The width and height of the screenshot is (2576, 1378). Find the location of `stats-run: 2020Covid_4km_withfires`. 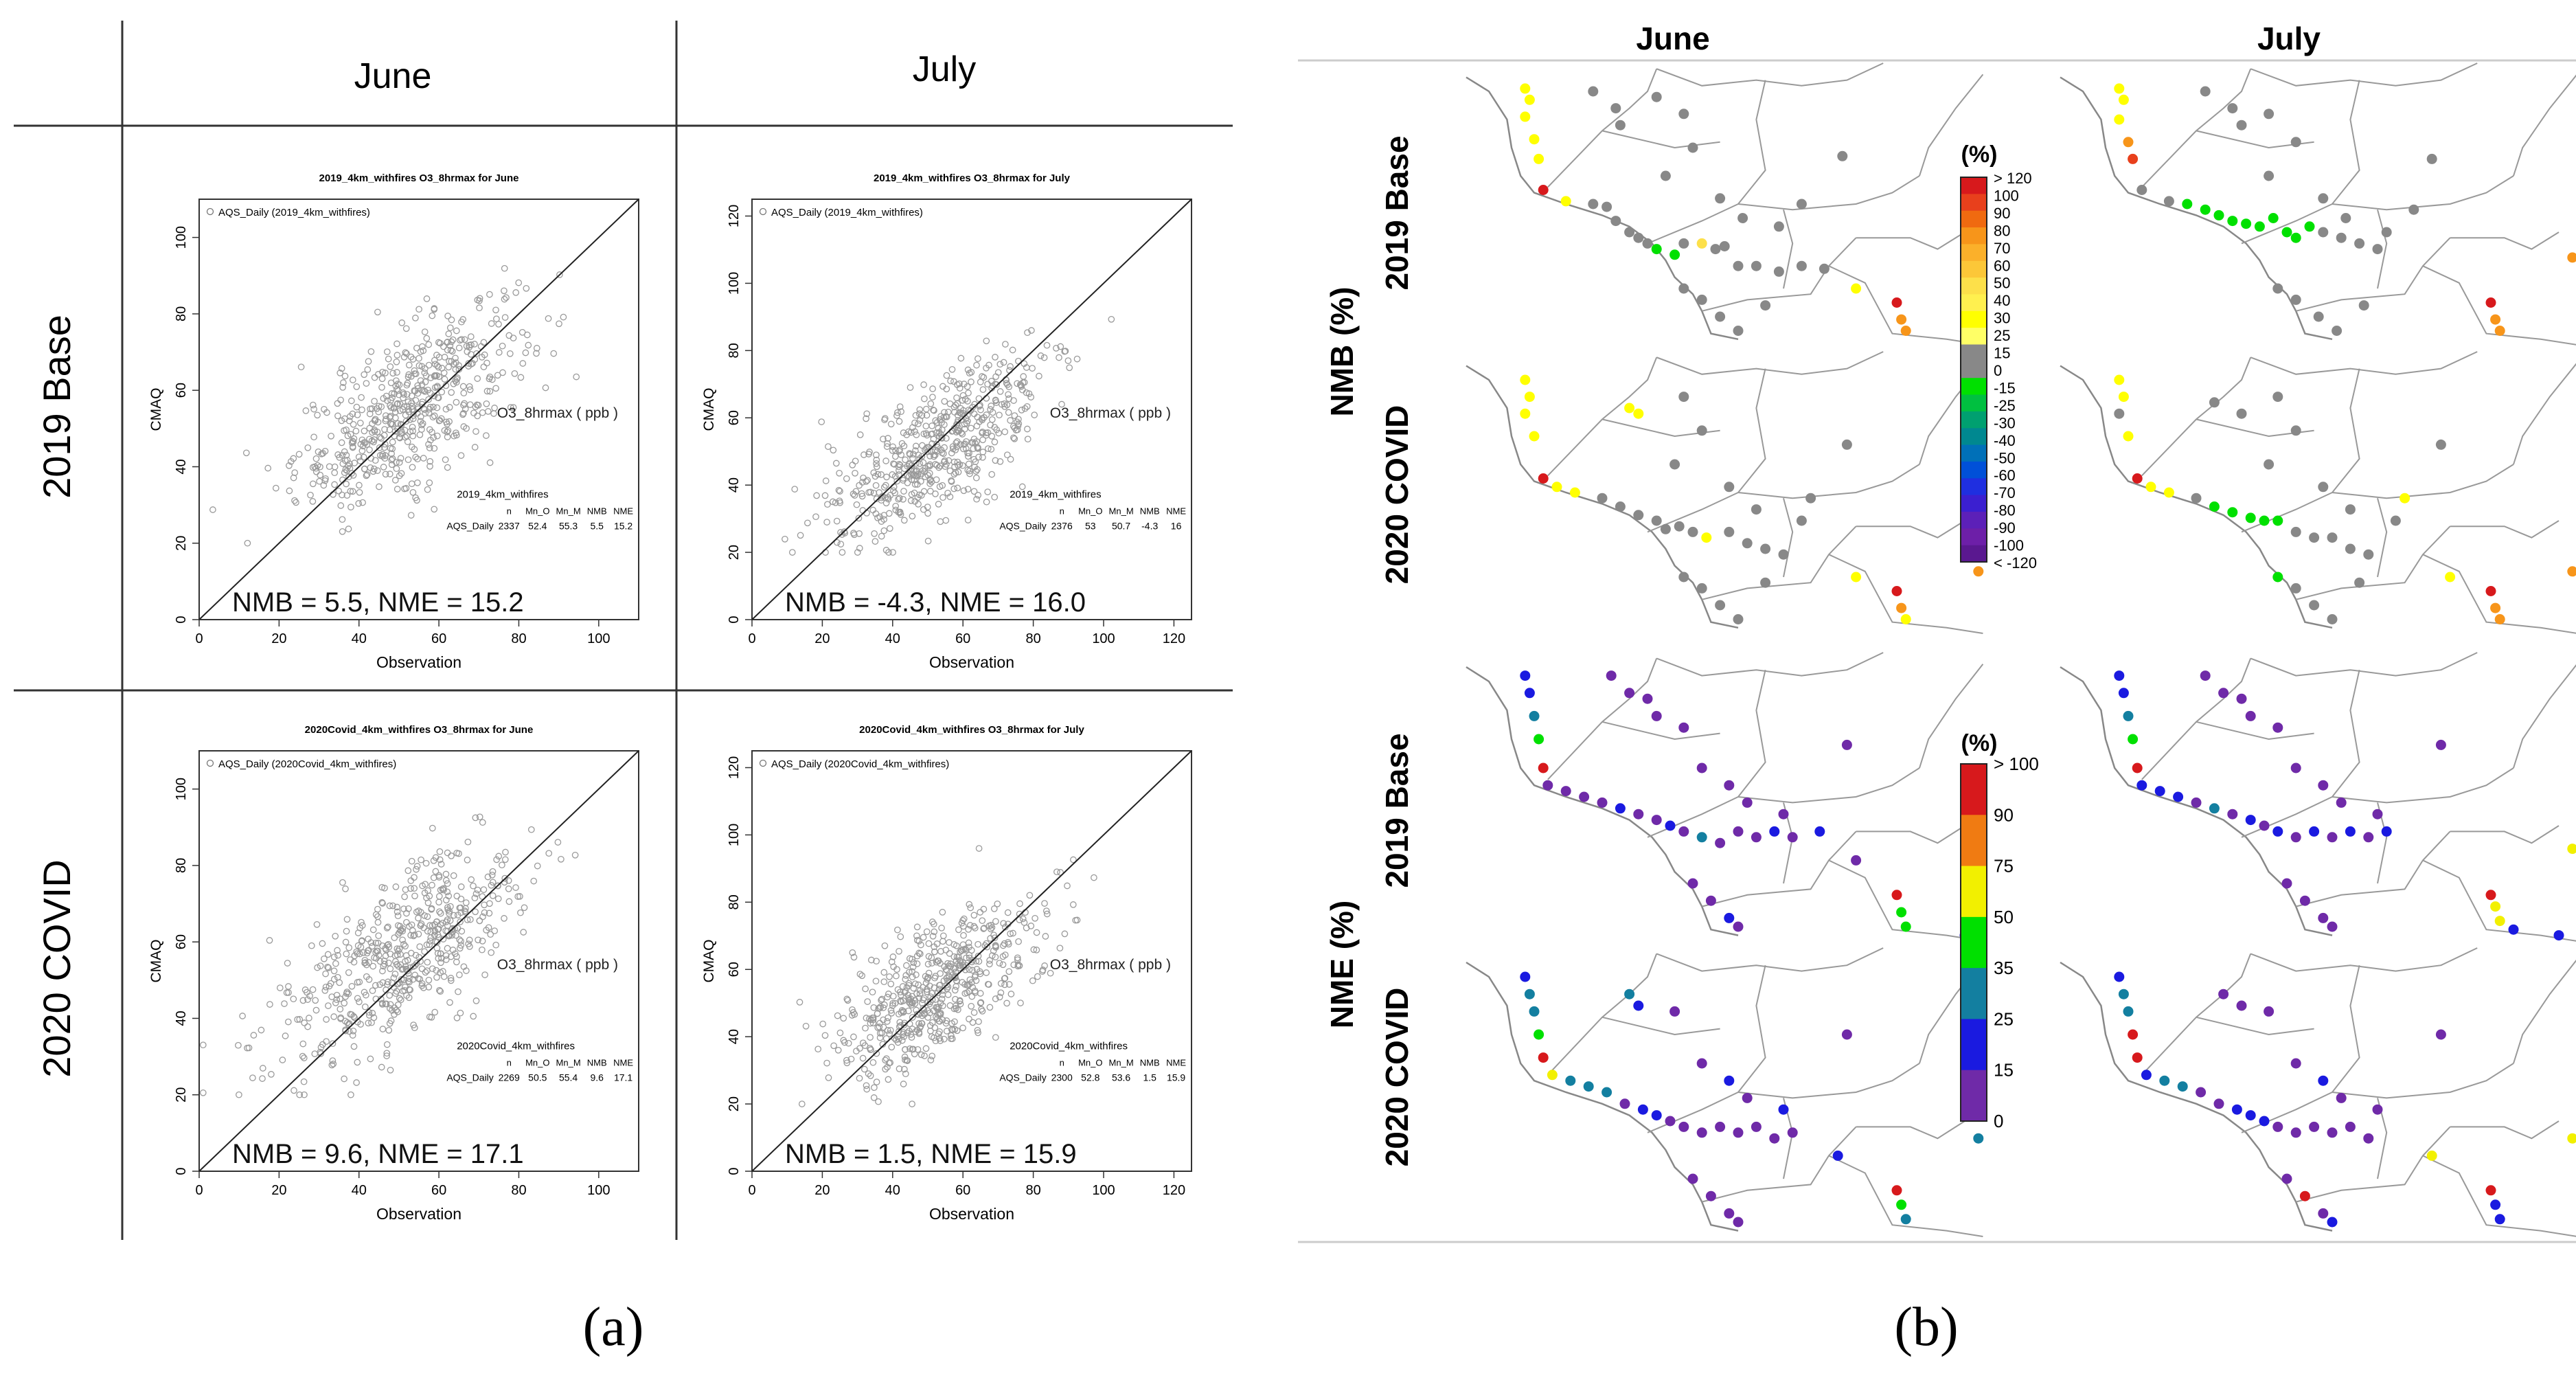

stats-run: 2020Covid_4km_withfires is located at coordinates (1069, 1046).